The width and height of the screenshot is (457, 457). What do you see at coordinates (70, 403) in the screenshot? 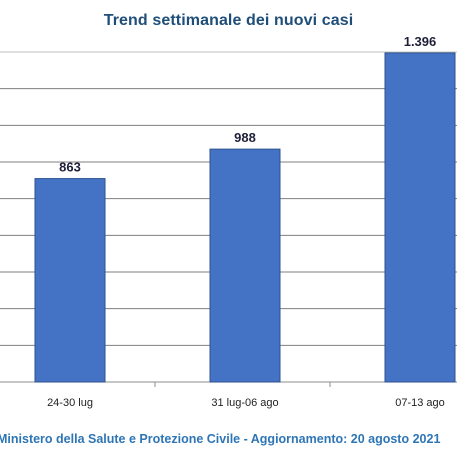
I see `category-label-1: 24-30 lug` at bounding box center [70, 403].